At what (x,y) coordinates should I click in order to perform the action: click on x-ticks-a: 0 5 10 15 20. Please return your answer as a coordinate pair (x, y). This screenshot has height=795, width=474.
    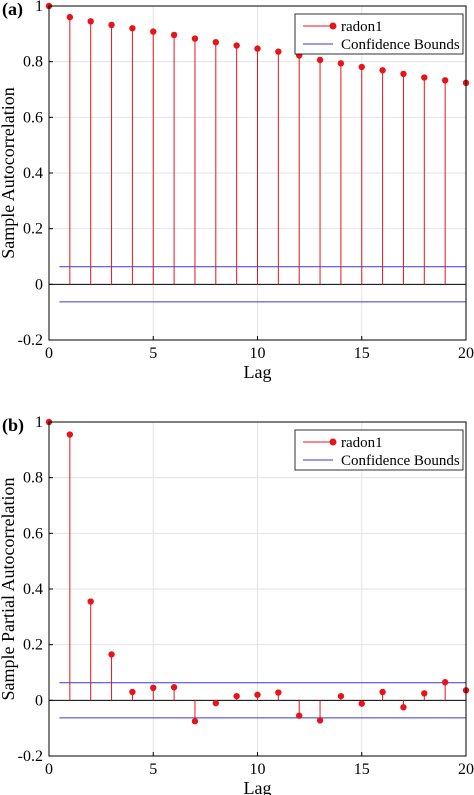
    Looking at the image, I should click on (259, 349).